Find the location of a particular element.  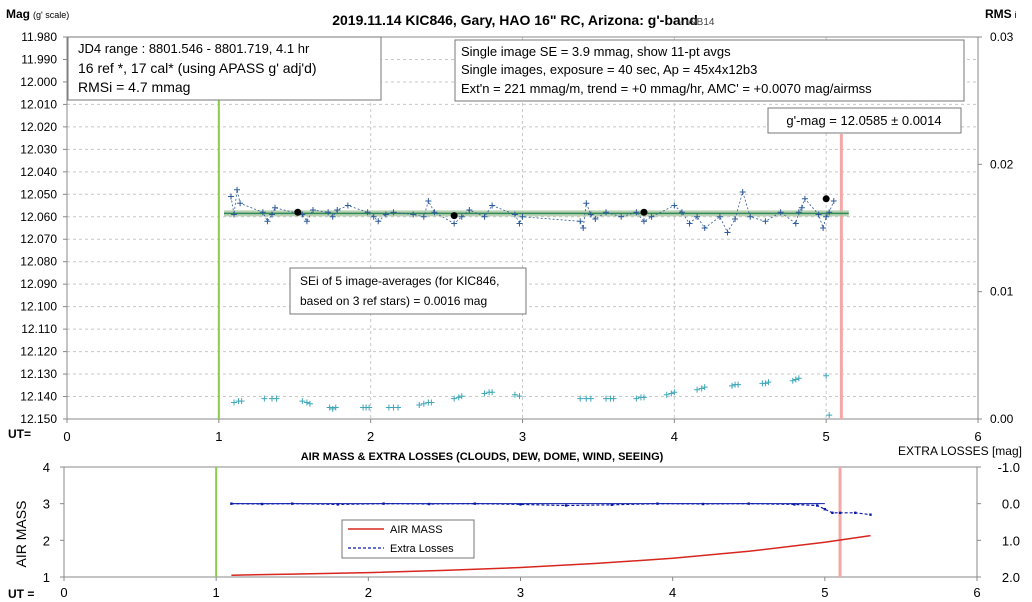

info-left-line-2: 16 ref *, 17 cal* (using APASS g' adj'd) is located at coordinates (197, 68).